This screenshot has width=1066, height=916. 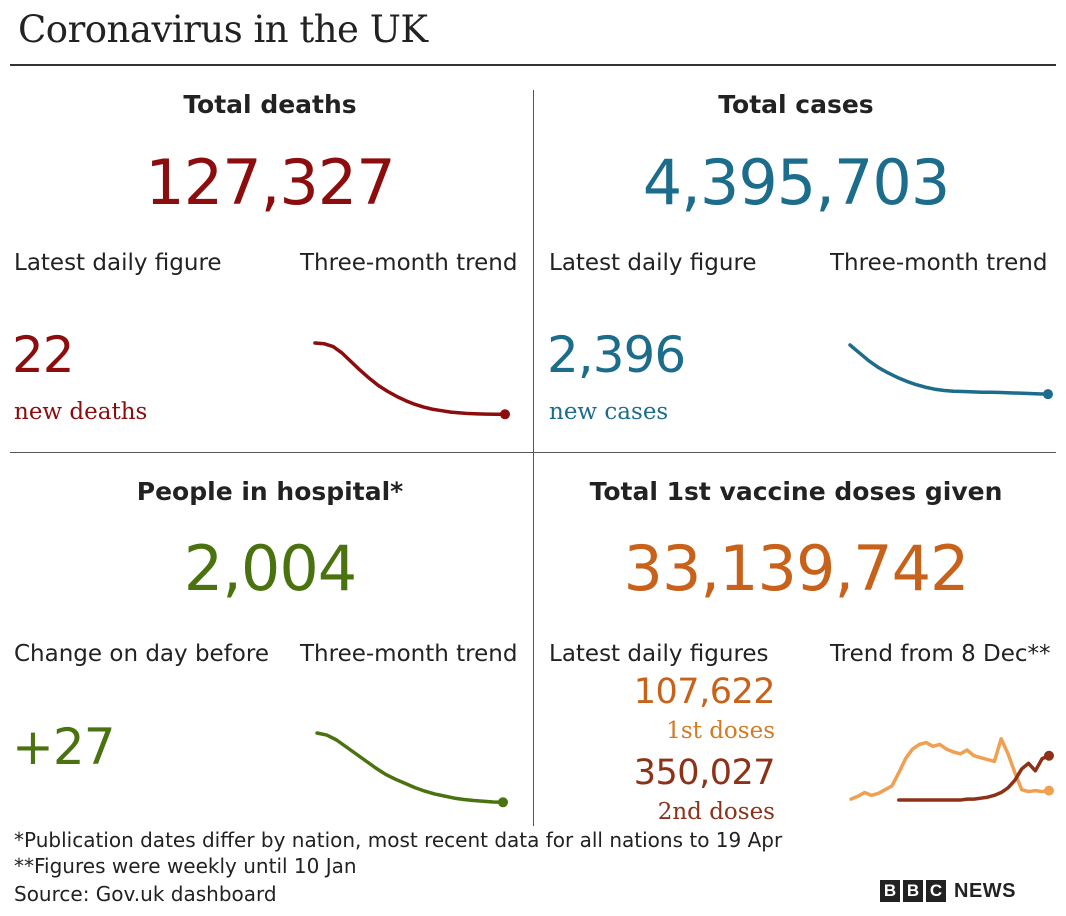 I want to click on cases-heading: Total cases, so click(x=796, y=104).